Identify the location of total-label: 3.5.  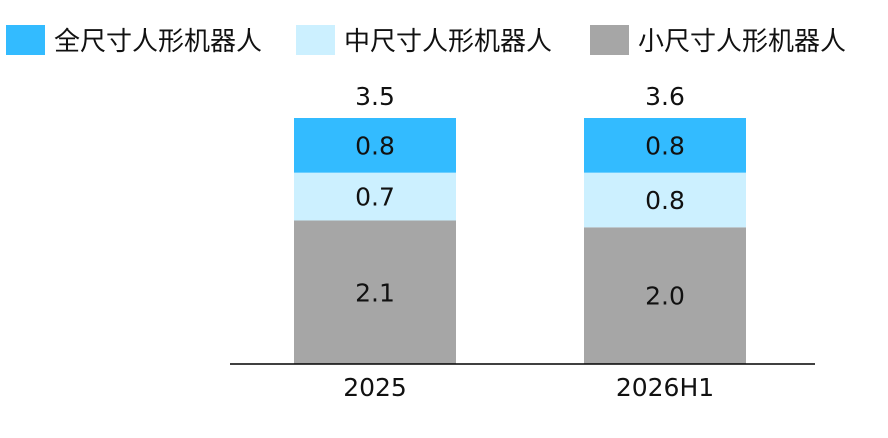
(375, 96).